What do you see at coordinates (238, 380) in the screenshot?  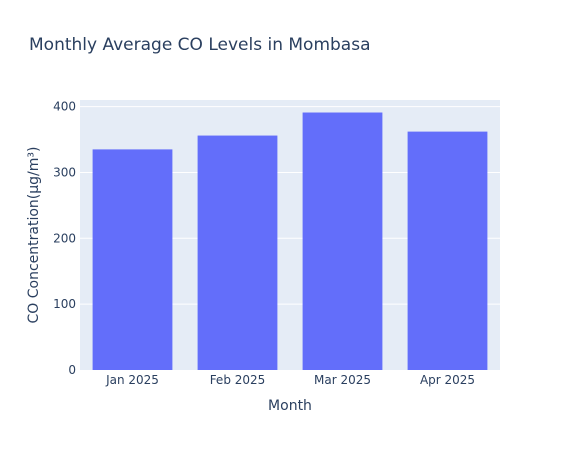 I see `x-tick-label: Feb 2025` at bounding box center [238, 380].